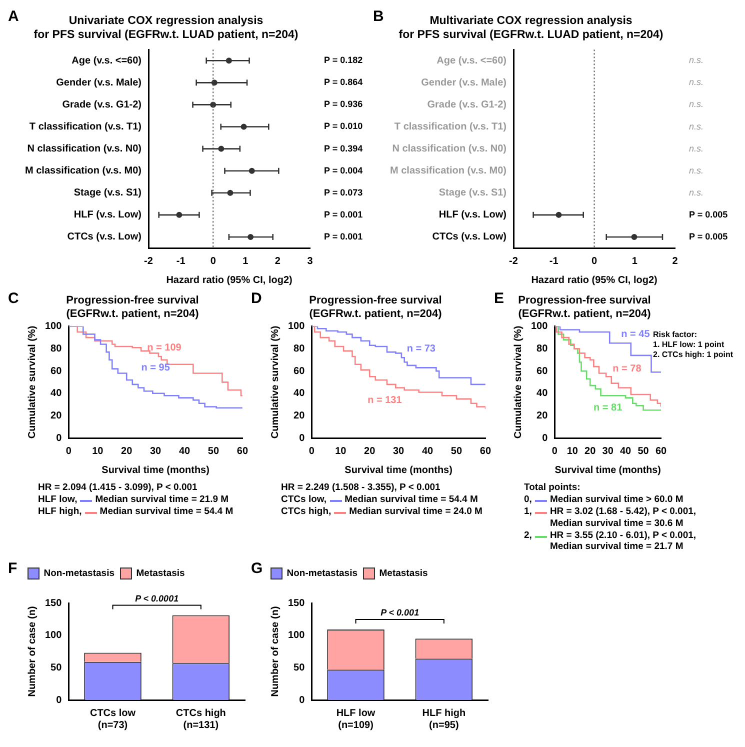 Image resolution: width=745 pixels, height=747 pixels. What do you see at coordinates (693, 345) in the screenshot?
I see `annotation: Risk factor: 1. HLF low: 1 point 2. CTCs high: 1 point` at bounding box center [693, 345].